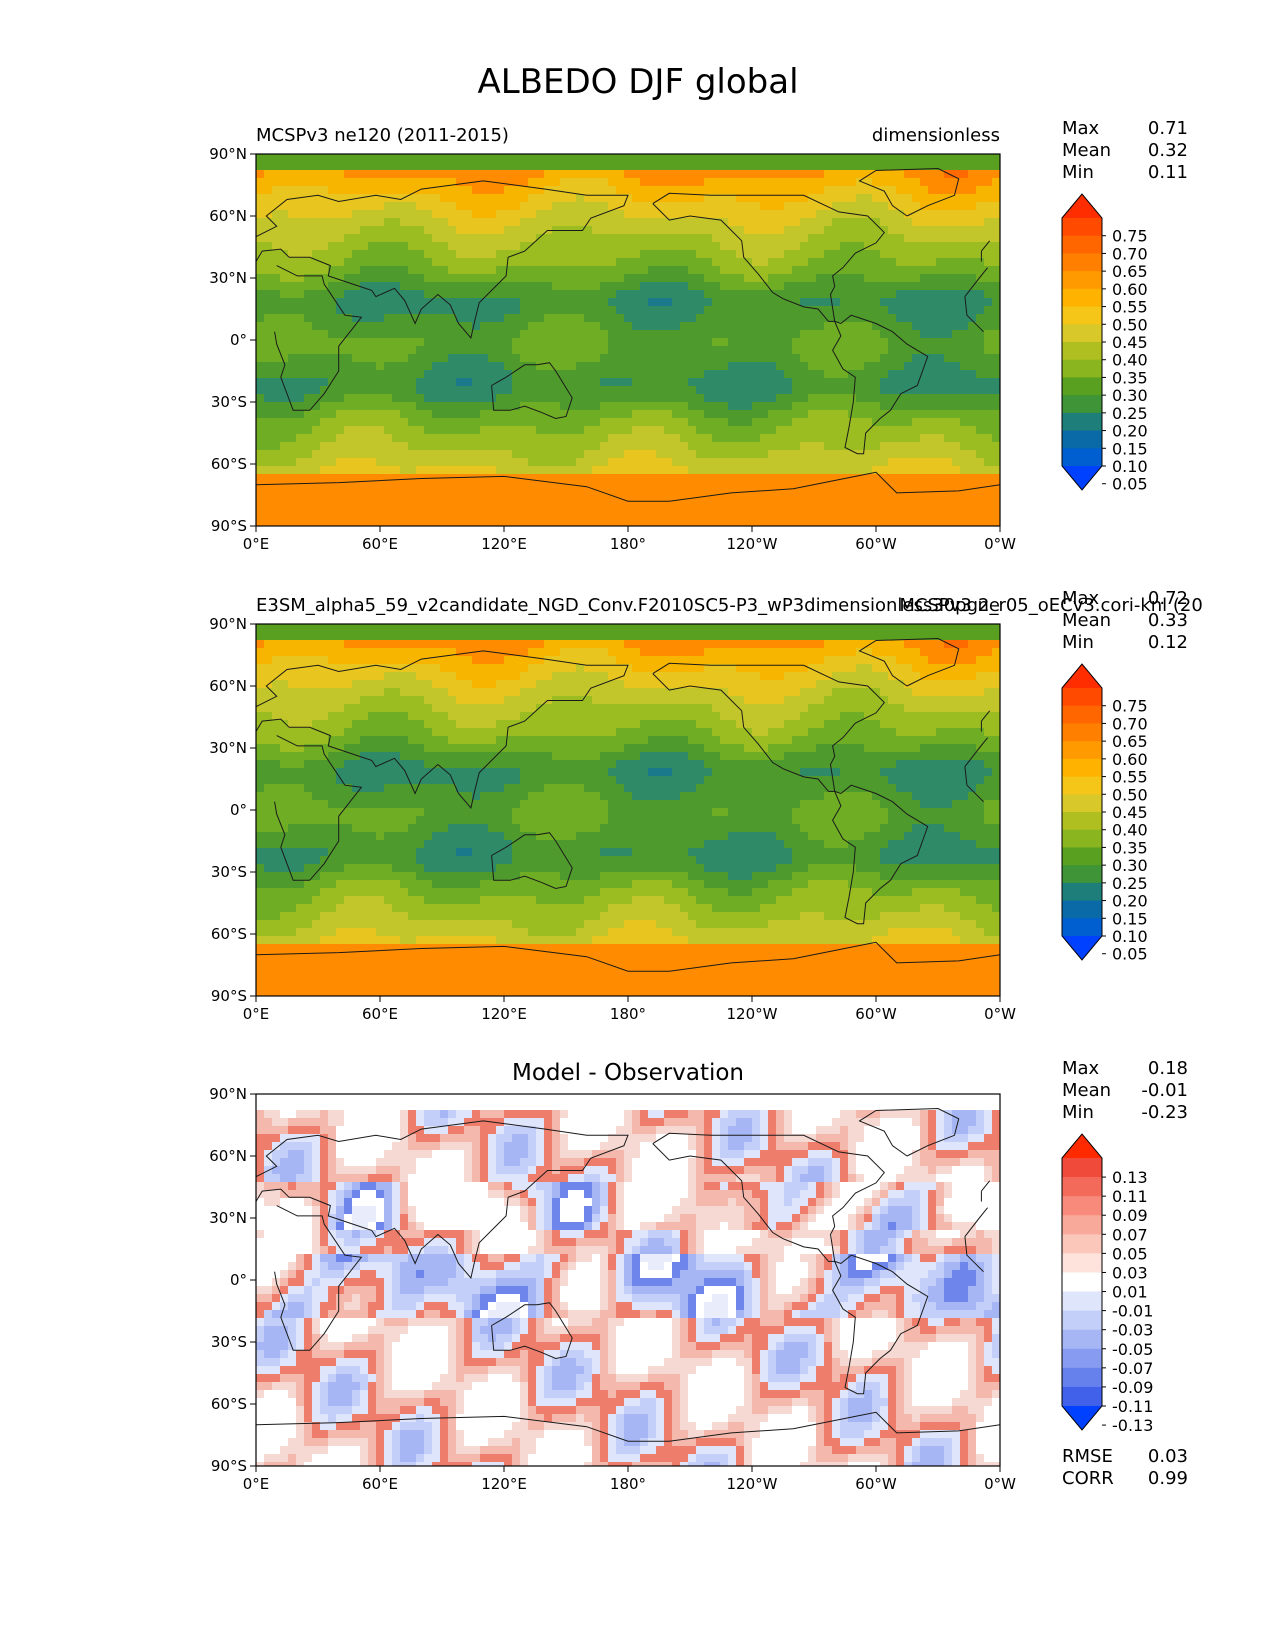 The height and width of the screenshot is (1650, 1275). Describe the element at coordinates (229, 526) in the screenshot. I see `lat-tick-label: 90°S` at that location.